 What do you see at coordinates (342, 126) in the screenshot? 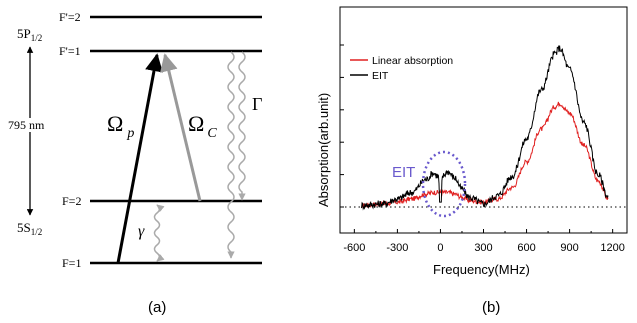
I see `y-axis-ticks` at bounding box center [342, 126].